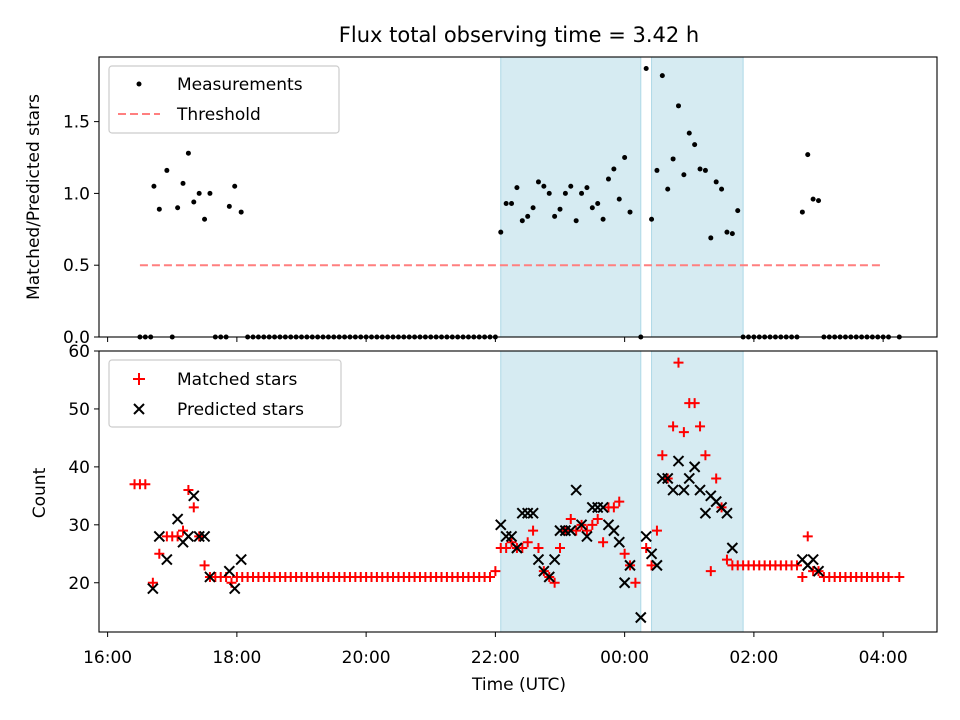 Image resolution: width=960 pixels, height=720 pixels. Describe the element at coordinates (79, 584) in the screenshot. I see `bottom-y-tick-label: 20` at that location.